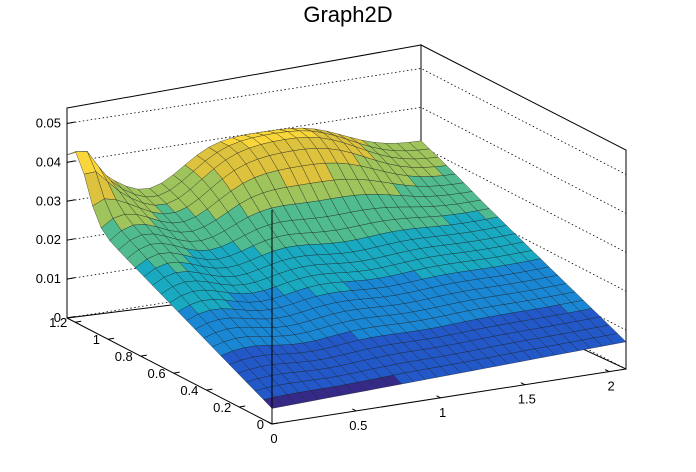  Describe the element at coordinates (48, 278) in the screenshot. I see `z-tick-label-1: 0.01` at that location.